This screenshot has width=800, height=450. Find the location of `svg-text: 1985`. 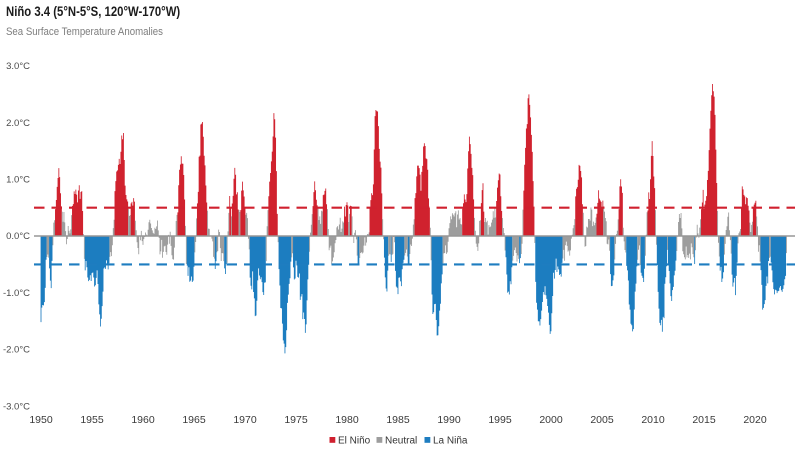

svg-text: 1985 is located at coordinates (398, 420).